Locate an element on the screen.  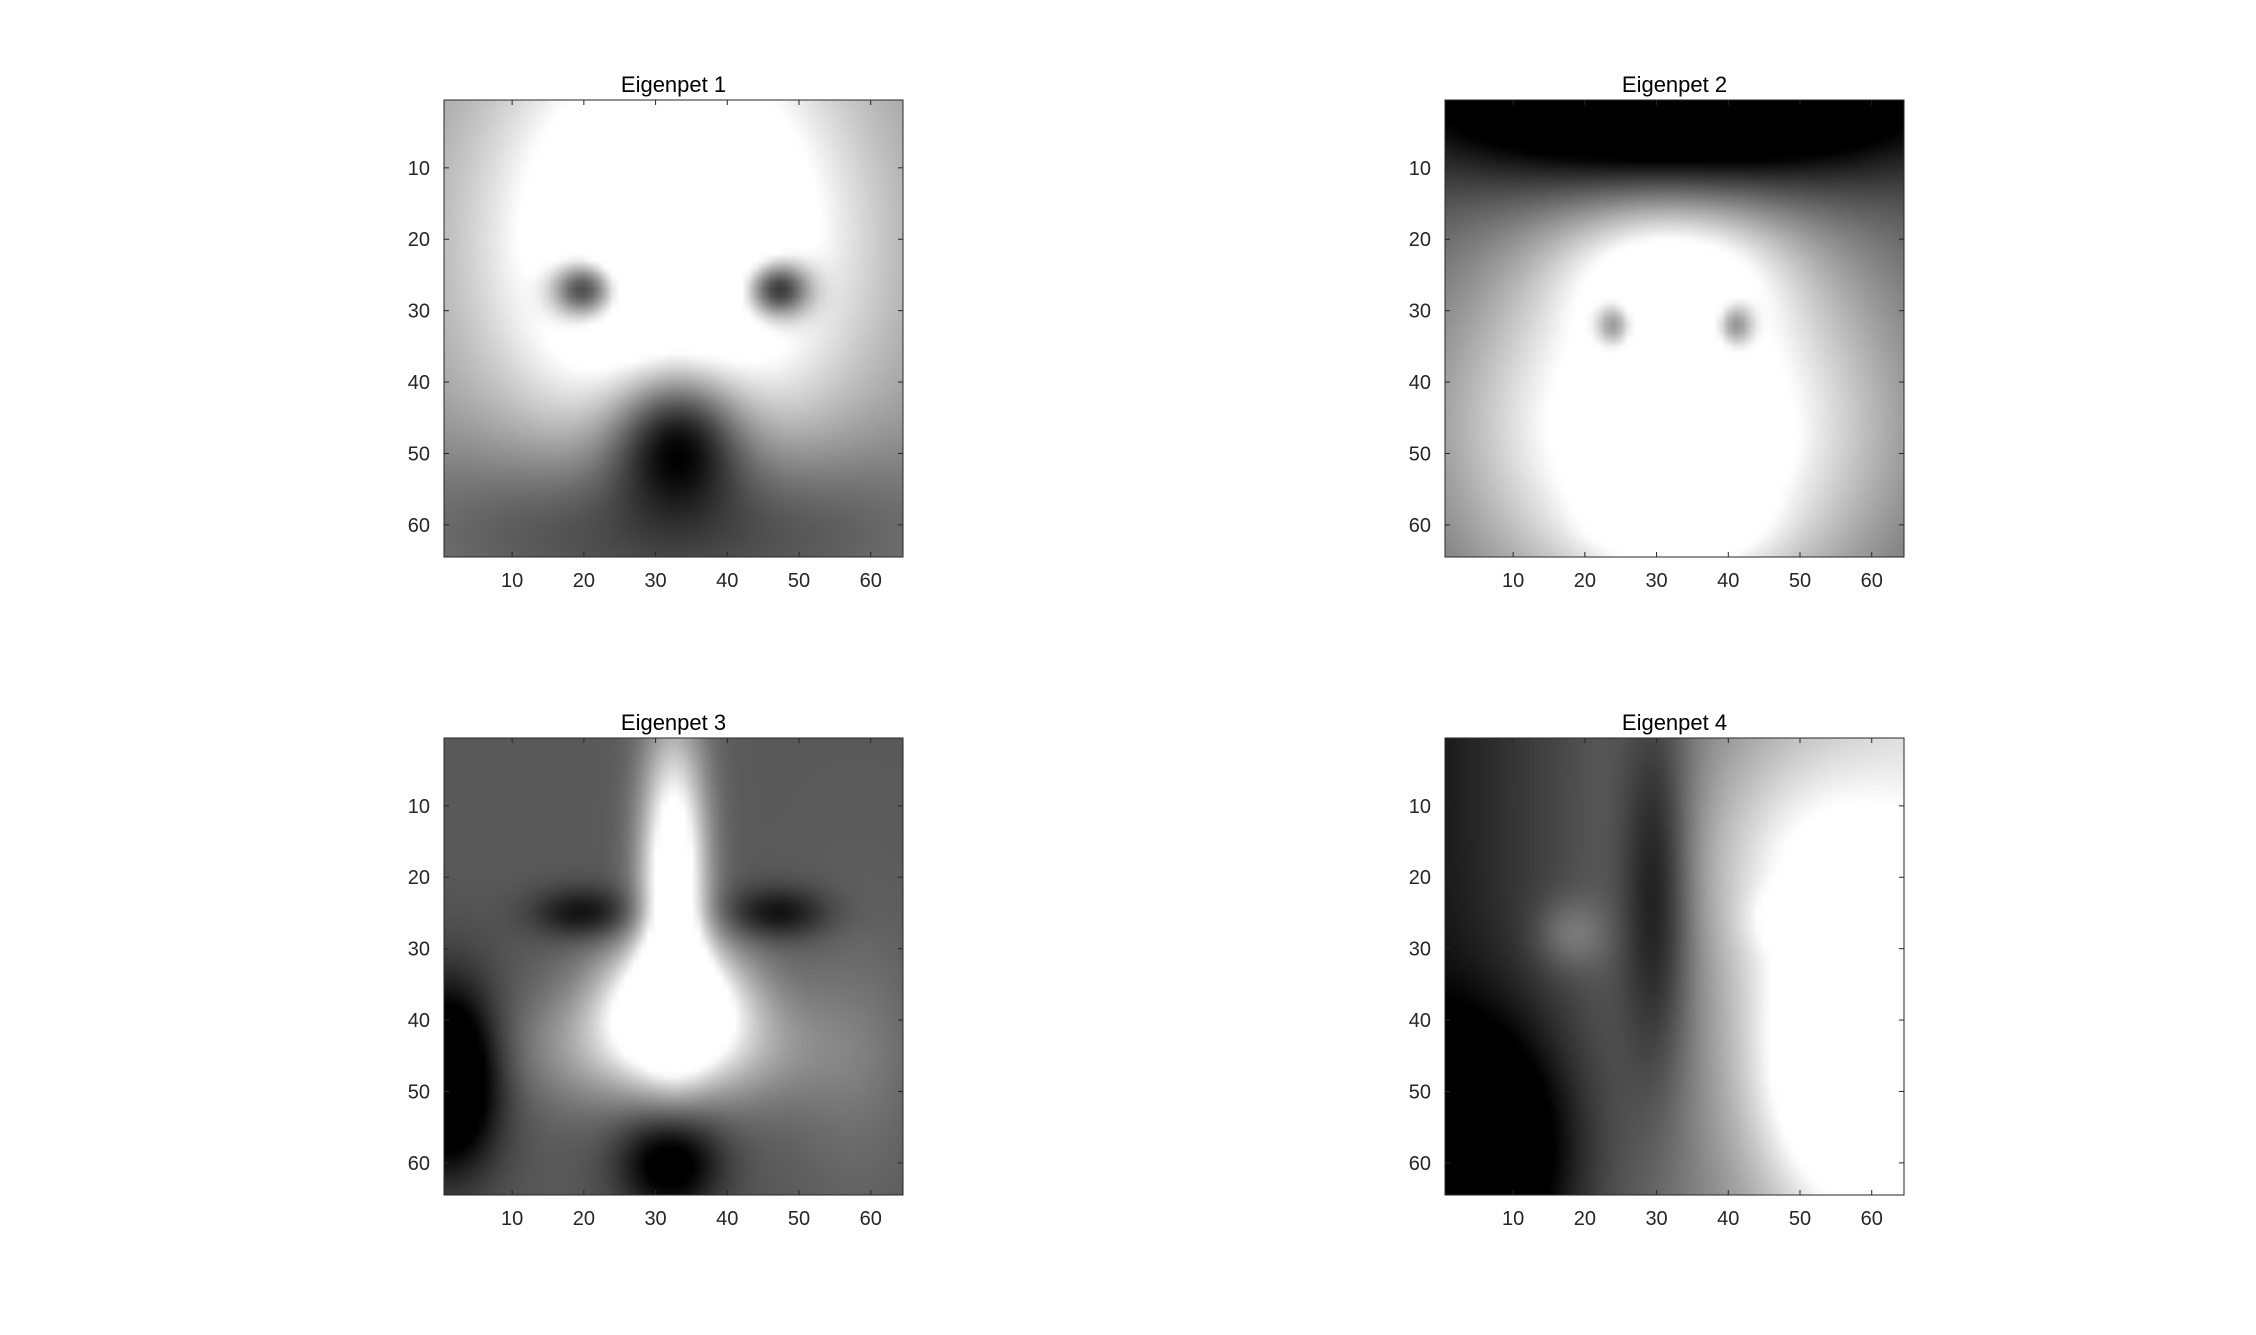
subplot-3: Eigenpet 3 10 20 30 40 50 60 10 20 30 40 50 60 is located at coordinates (655, 970).